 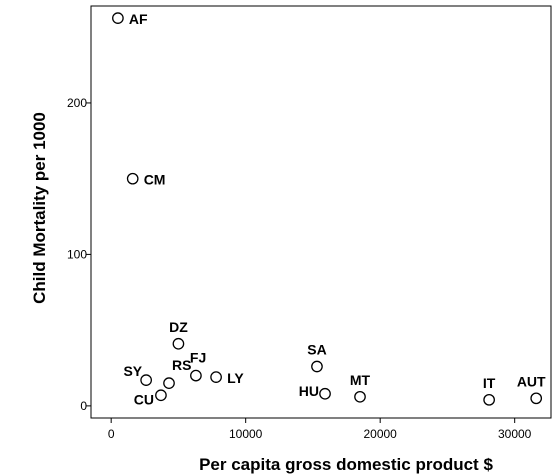 I want to click on x-tick-label-30000: 30000, so click(x=515, y=434).